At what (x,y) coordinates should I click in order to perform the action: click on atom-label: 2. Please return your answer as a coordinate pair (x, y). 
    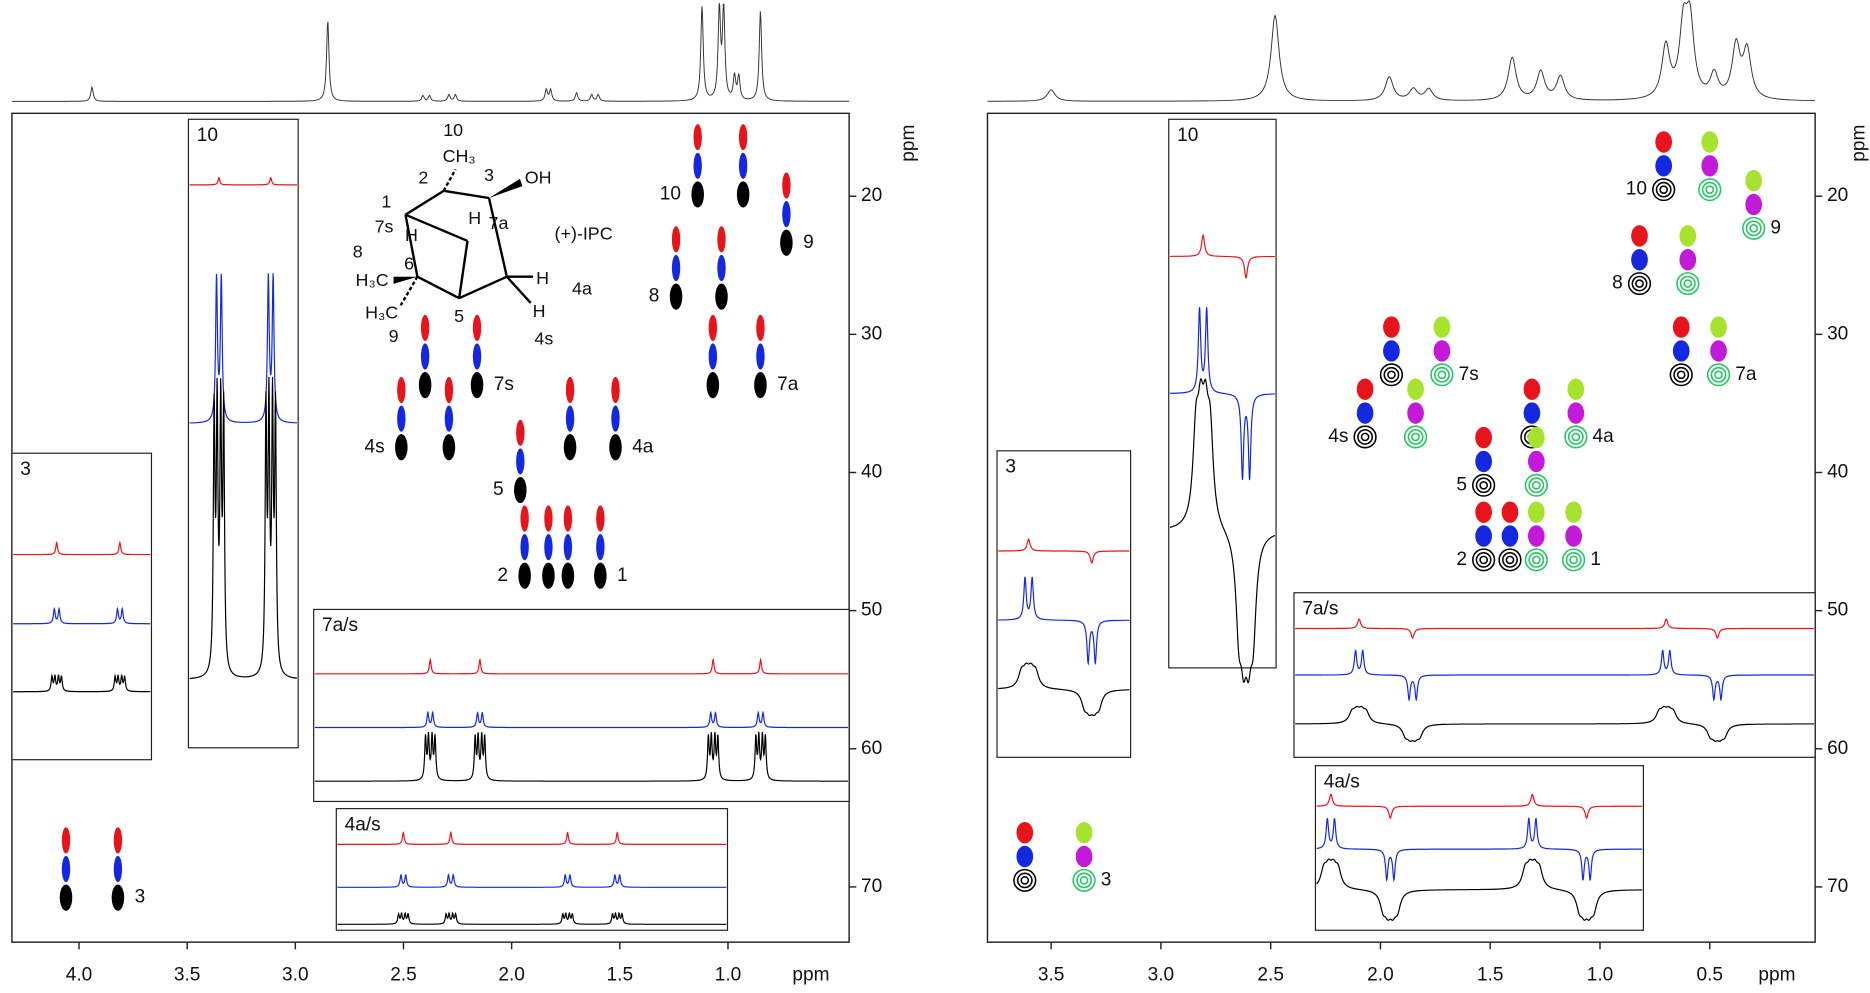
    Looking at the image, I should click on (423, 178).